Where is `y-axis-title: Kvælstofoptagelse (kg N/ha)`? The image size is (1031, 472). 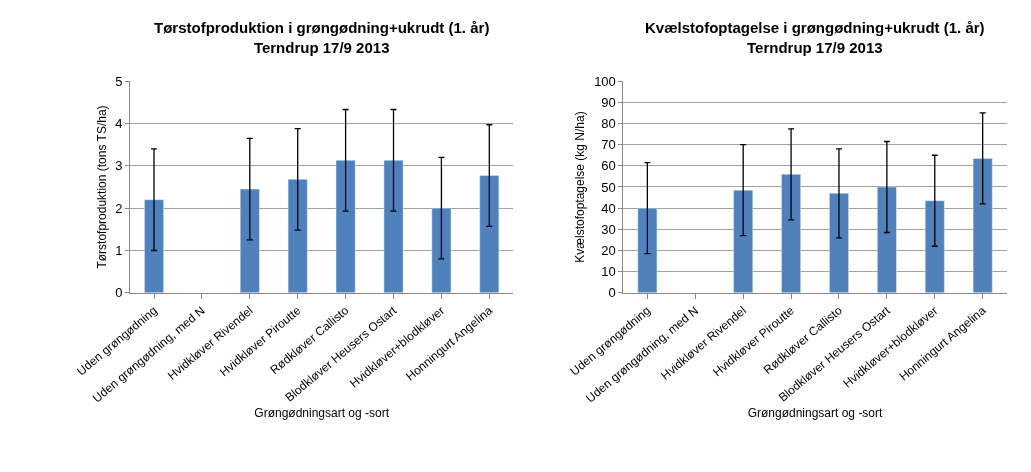
y-axis-title: Kvælstofoptagelse (kg N/ha) is located at coordinates (580, 187).